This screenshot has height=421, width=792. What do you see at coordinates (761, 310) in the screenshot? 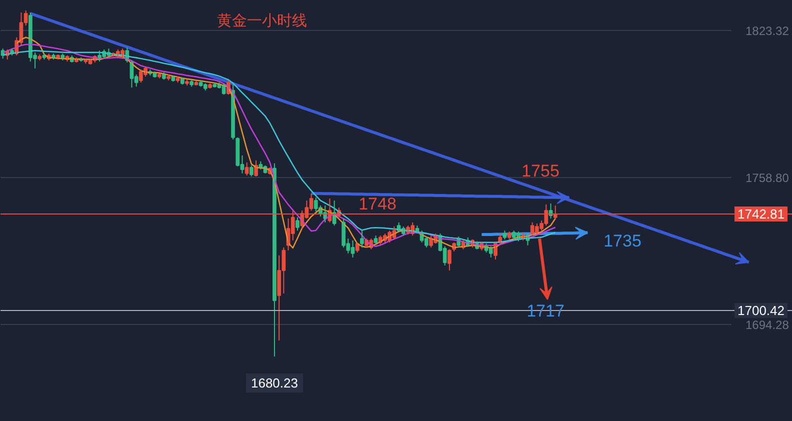
I see `ref-line-label: 1700.42` at bounding box center [761, 310].